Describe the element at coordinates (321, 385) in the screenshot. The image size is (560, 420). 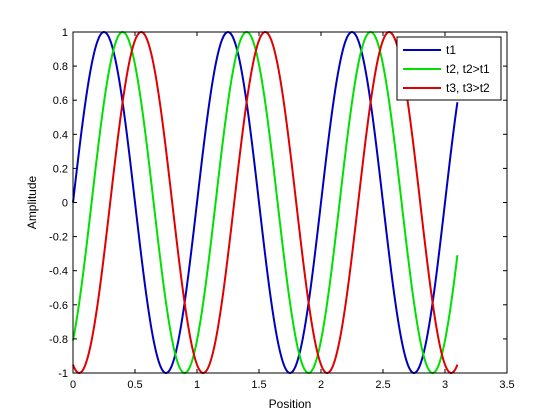
I see `x-tick-label: 2` at that location.